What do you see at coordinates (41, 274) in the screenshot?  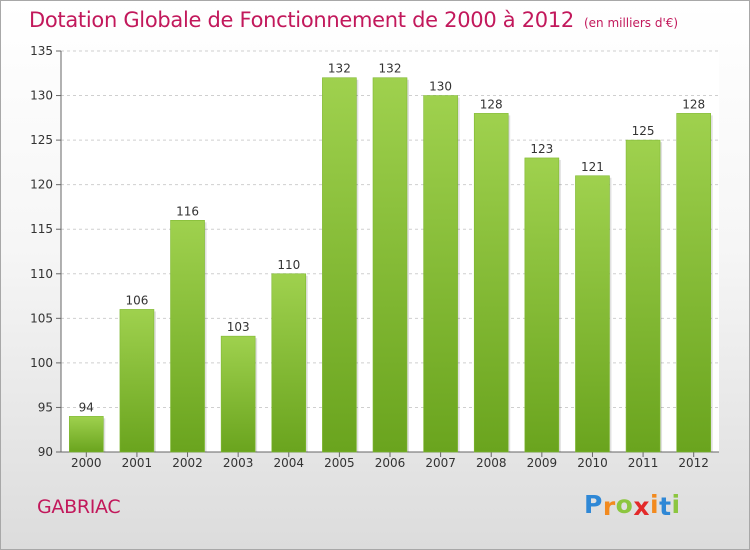 I see `y-tick-label: 110` at bounding box center [41, 274].